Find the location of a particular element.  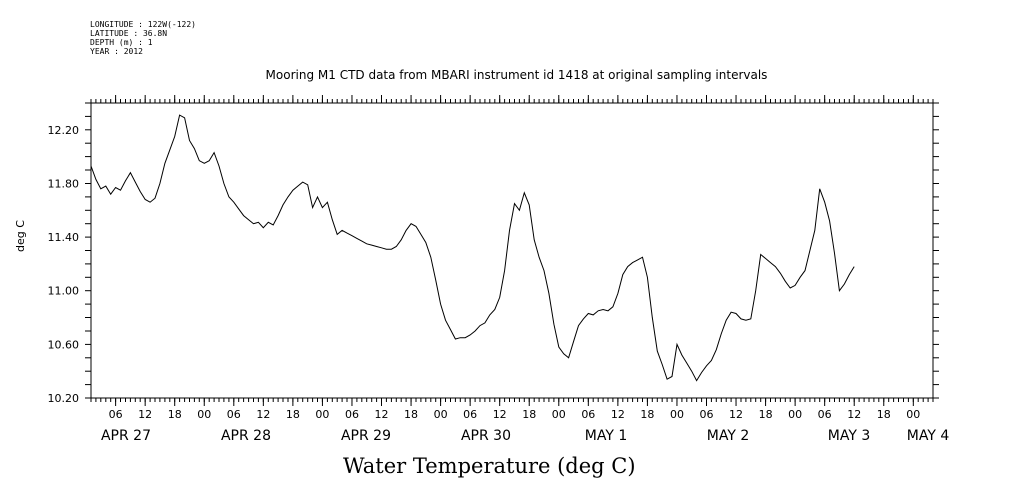

x-day-label: MAY 3 is located at coordinates (849, 436).